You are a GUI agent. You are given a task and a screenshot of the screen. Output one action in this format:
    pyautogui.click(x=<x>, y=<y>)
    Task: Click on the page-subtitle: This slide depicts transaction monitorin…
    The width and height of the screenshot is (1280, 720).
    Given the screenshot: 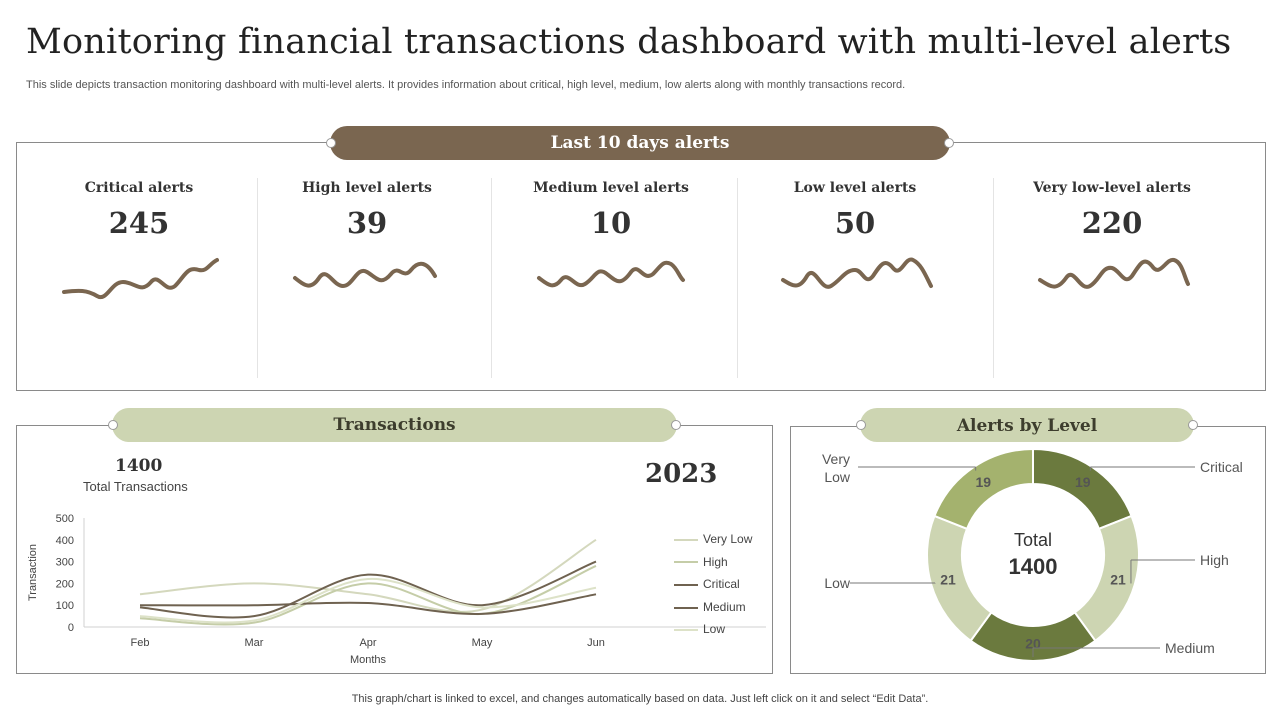 What is the action you would take?
    pyautogui.click(x=466, y=85)
    